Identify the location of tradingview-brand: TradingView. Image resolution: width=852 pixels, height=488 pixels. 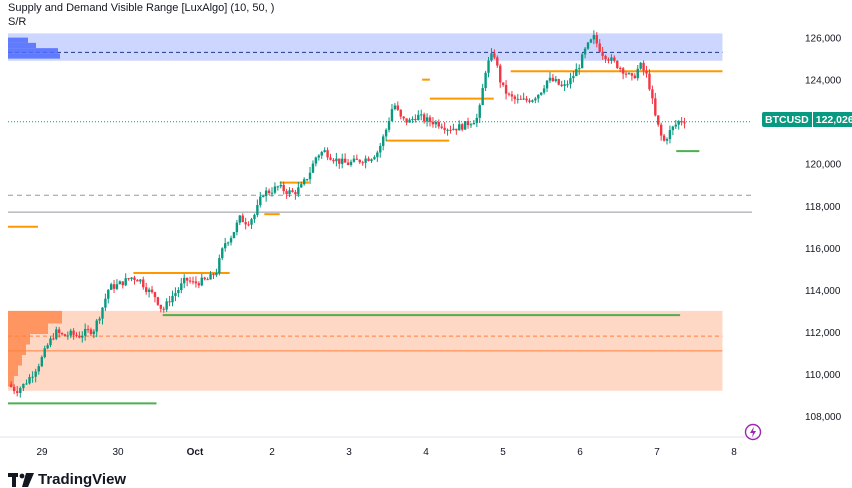
(67, 479).